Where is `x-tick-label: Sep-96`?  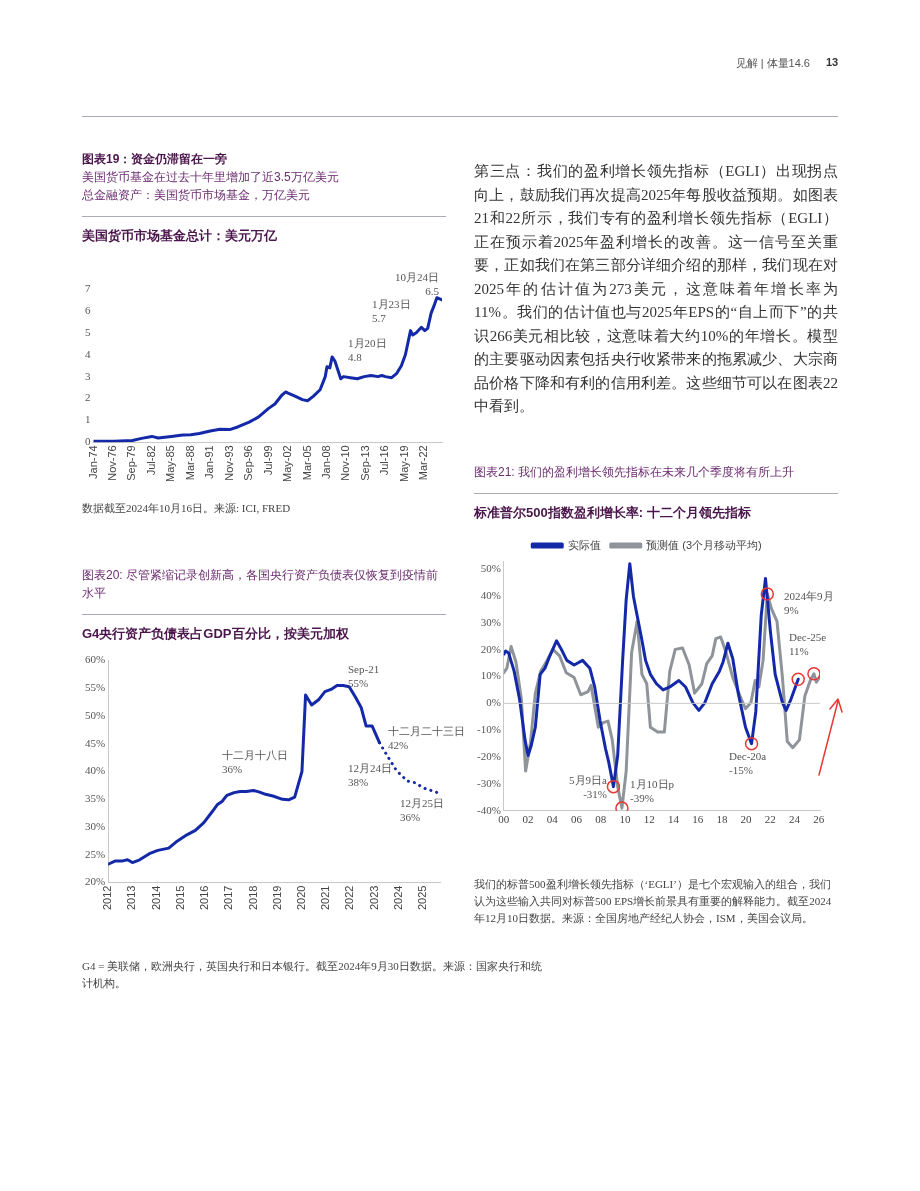
x-tick-label: Sep-96 is located at coordinates (248, 463).